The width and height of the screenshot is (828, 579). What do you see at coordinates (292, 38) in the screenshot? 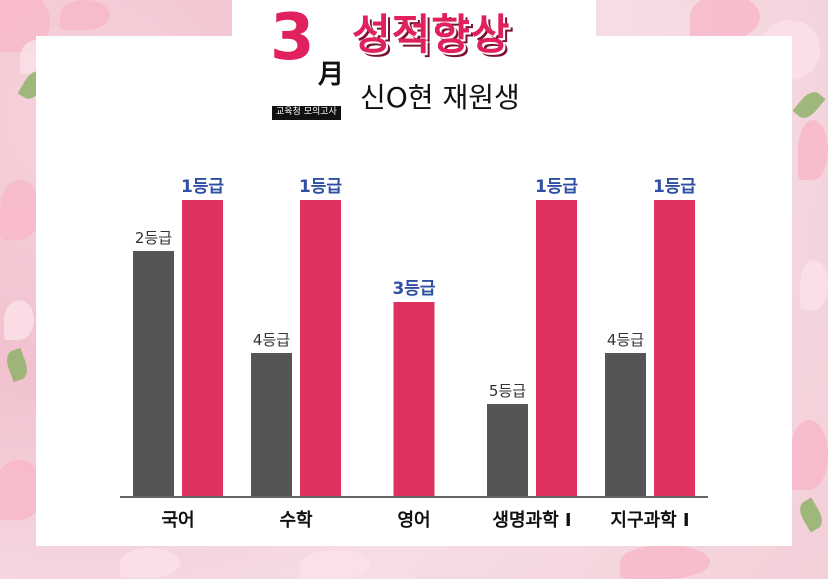
I see `month-number: 3` at bounding box center [292, 38].